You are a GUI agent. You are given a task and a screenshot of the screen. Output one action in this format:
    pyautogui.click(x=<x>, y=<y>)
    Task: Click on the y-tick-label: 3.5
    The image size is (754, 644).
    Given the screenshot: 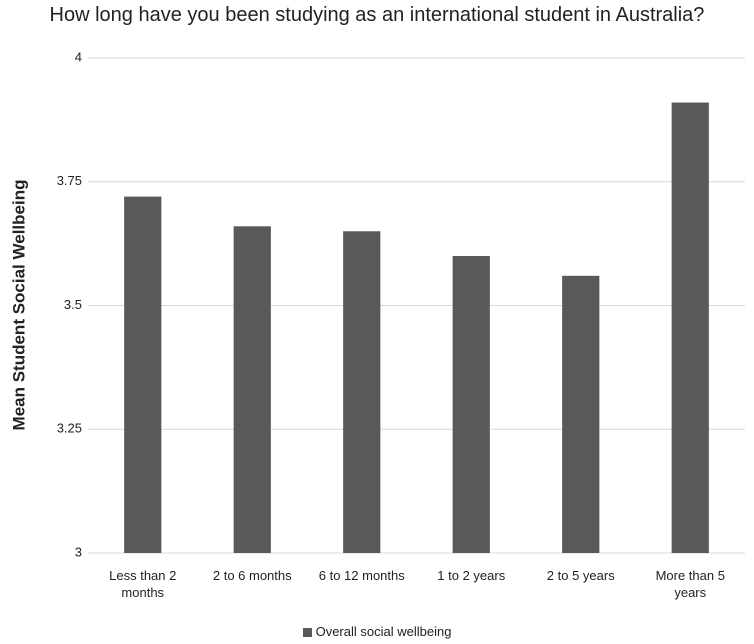 What is the action you would take?
    pyautogui.click(x=73, y=304)
    